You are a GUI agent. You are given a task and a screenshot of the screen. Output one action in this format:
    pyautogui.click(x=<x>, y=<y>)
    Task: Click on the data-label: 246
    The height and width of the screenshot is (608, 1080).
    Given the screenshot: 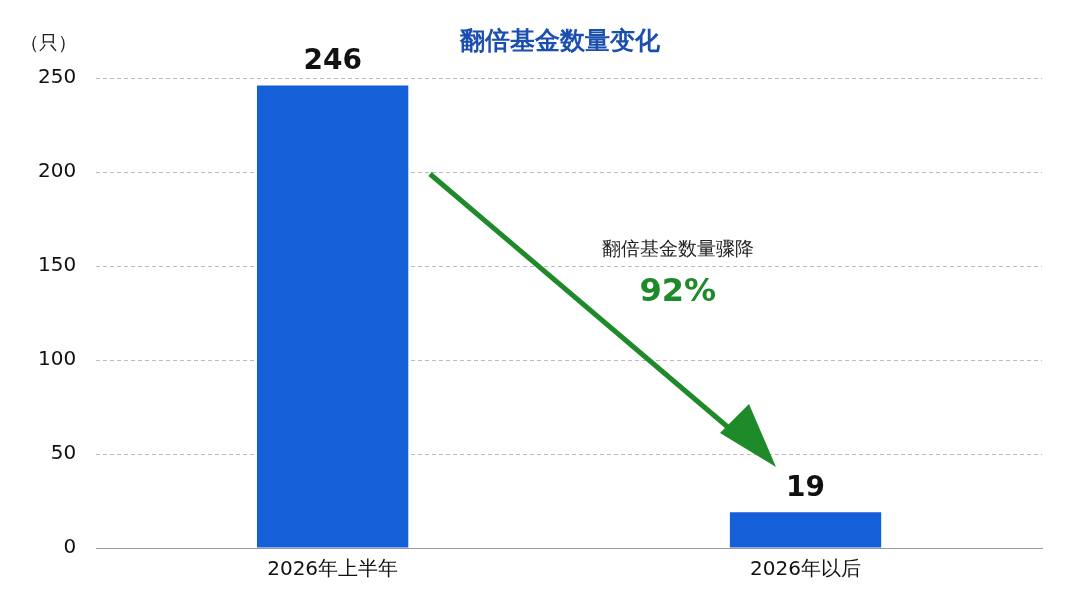 What is the action you would take?
    pyautogui.click(x=332, y=59)
    